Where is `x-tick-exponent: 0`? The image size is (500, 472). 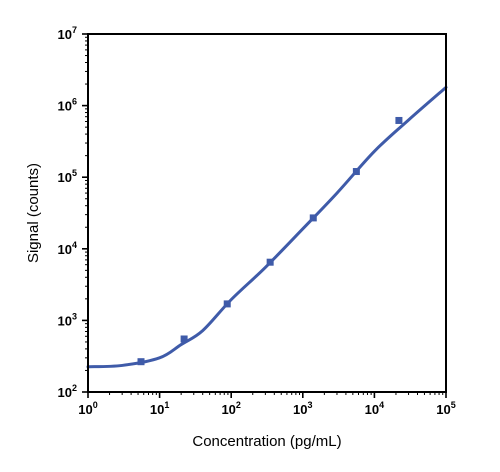 x-tick-exponent: 0 is located at coordinates (95, 405).